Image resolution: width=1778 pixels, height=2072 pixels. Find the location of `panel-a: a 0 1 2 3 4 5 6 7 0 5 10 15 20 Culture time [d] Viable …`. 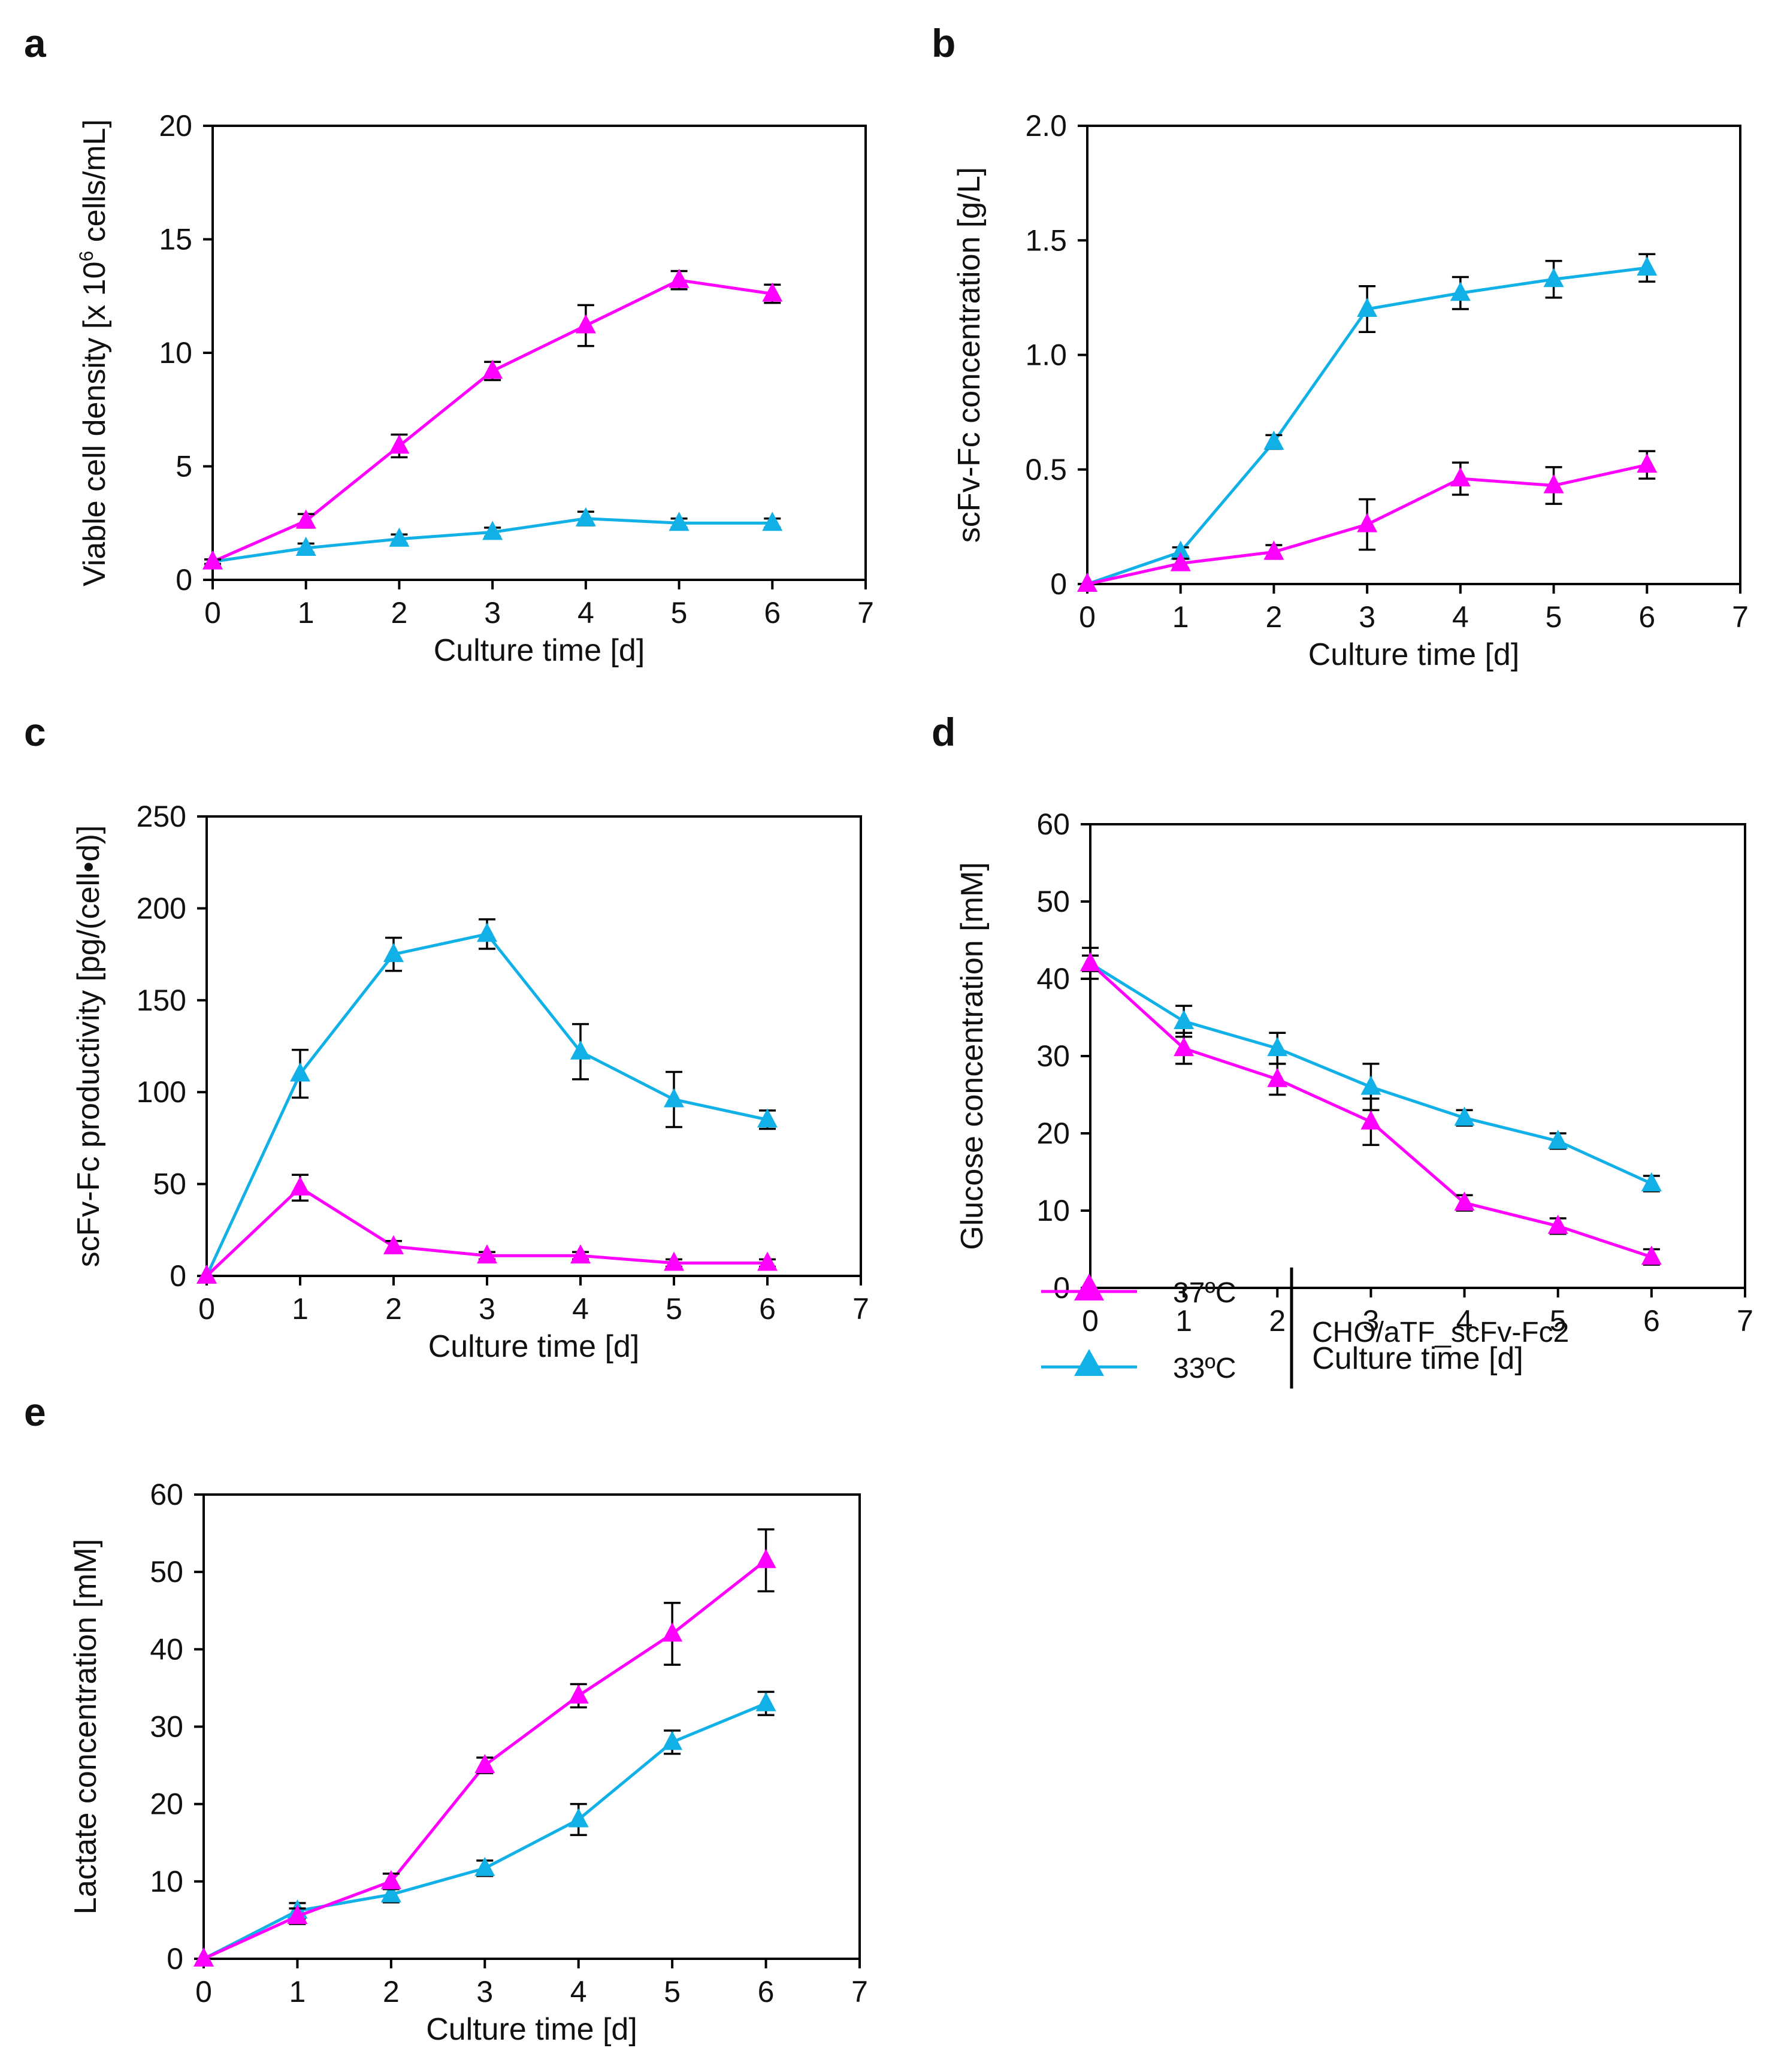

panel-a: a 0 1 2 3 4 5 6 7 0 5 10 15 20 Culture time [d] Viable … is located at coordinates (449, 344).